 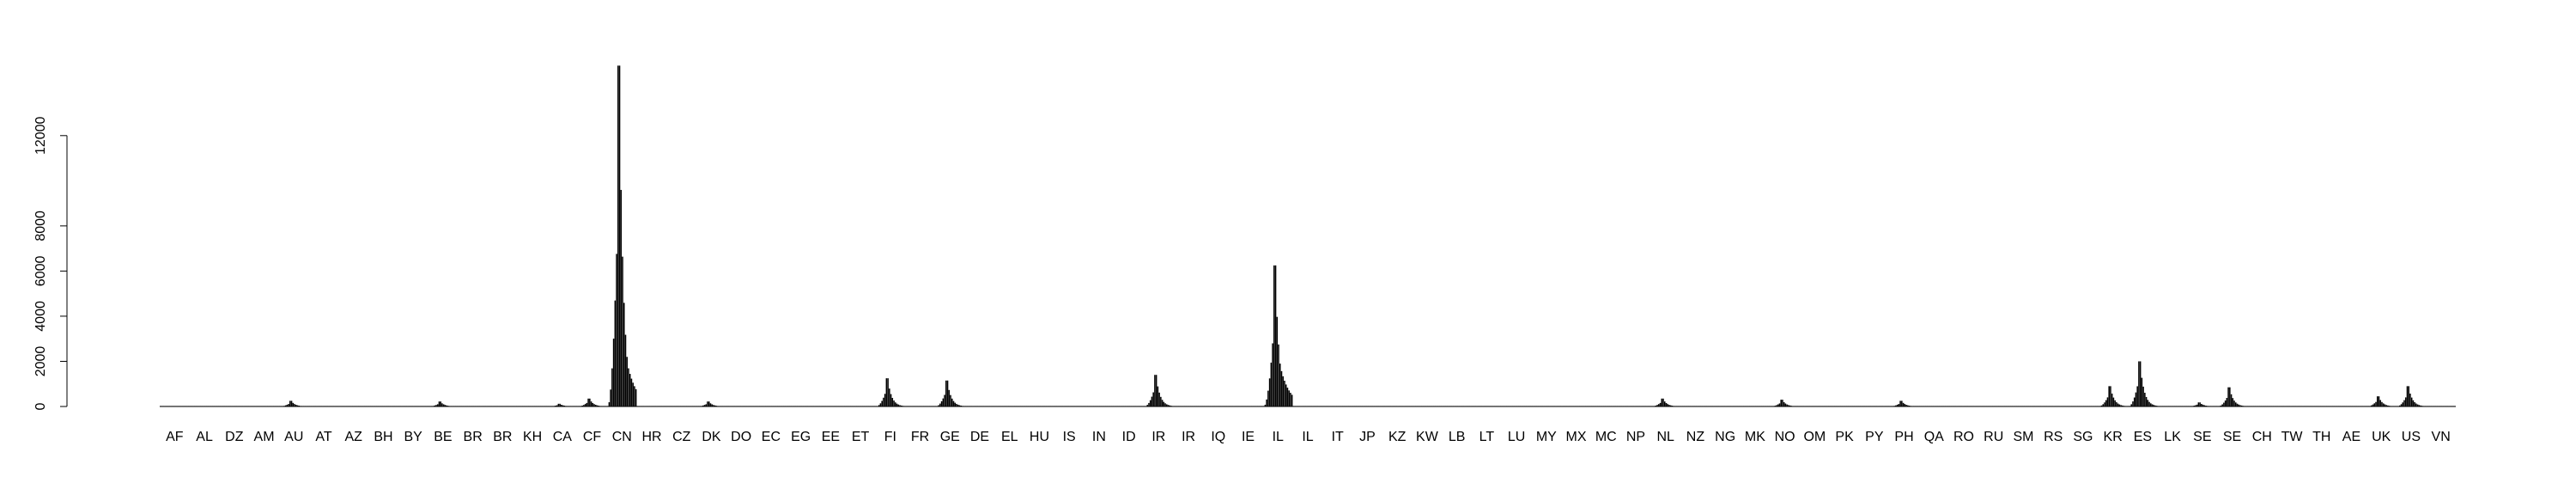 I want to click on x-tick-label: OM, so click(x=1814, y=437).